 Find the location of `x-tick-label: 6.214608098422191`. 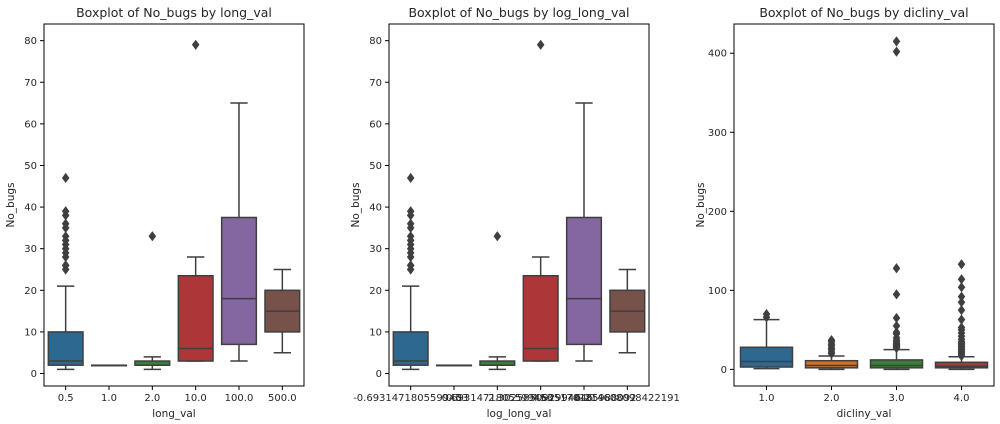

x-tick-label: 6.214608098422191 is located at coordinates (627, 398).